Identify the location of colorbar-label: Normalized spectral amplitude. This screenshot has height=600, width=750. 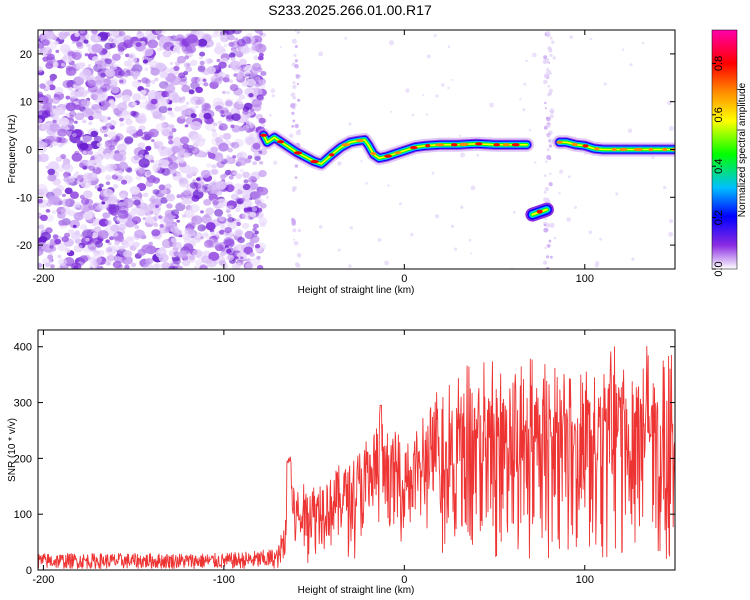
(742, 149).